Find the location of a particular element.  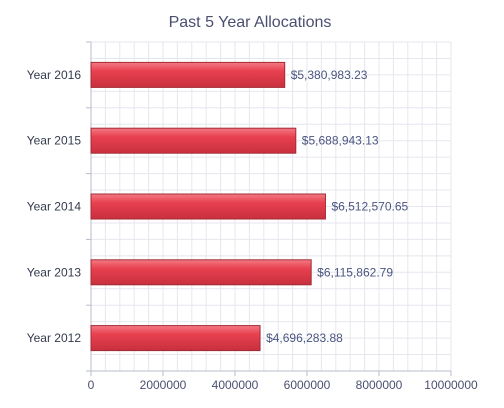

x-tick-label: 0 is located at coordinates (91, 385).